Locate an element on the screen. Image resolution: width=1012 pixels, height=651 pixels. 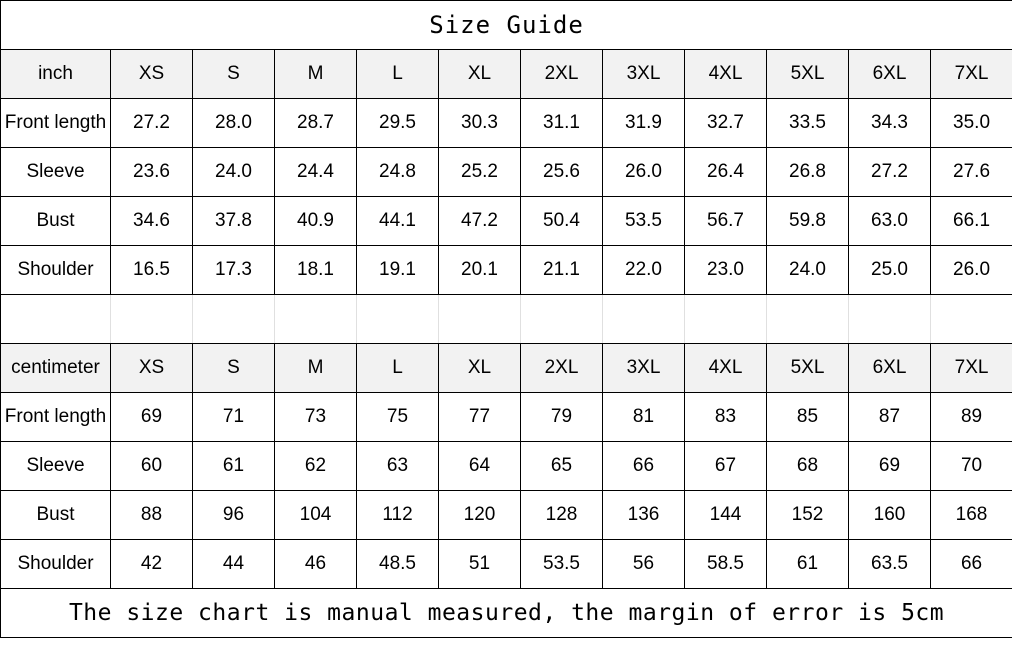
centimeter-header-row: centimeter XS S M L XL 2XL 3XL 4XL 5XL 6XL 7XL is located at coordinates (506, 368).